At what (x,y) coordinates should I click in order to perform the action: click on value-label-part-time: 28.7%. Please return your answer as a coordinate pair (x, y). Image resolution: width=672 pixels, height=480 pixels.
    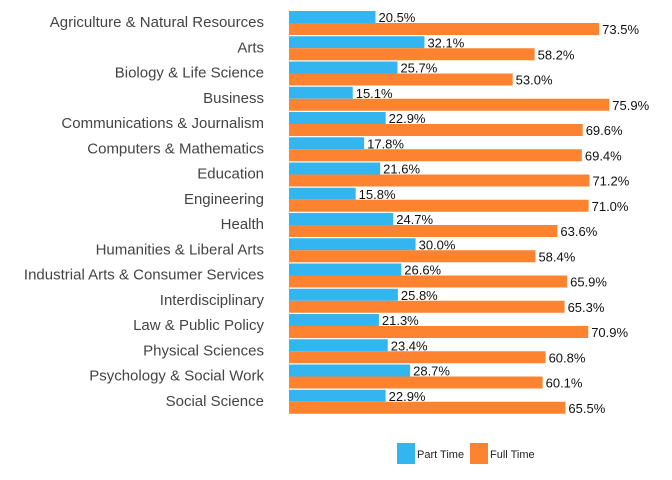
    Looking at the image, I should click on (431, 371).